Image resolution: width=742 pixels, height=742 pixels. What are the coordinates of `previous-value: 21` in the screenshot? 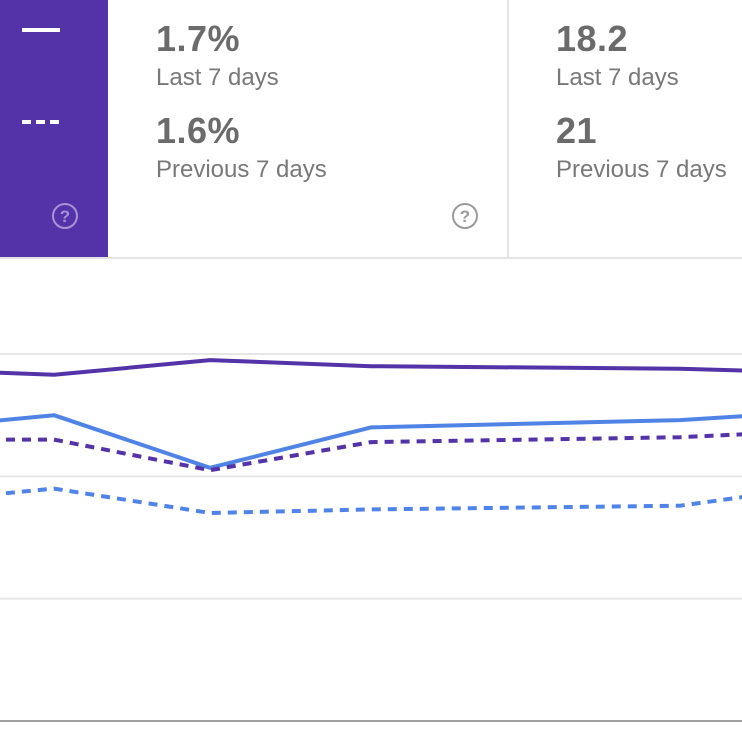 It's located at (577, 130).